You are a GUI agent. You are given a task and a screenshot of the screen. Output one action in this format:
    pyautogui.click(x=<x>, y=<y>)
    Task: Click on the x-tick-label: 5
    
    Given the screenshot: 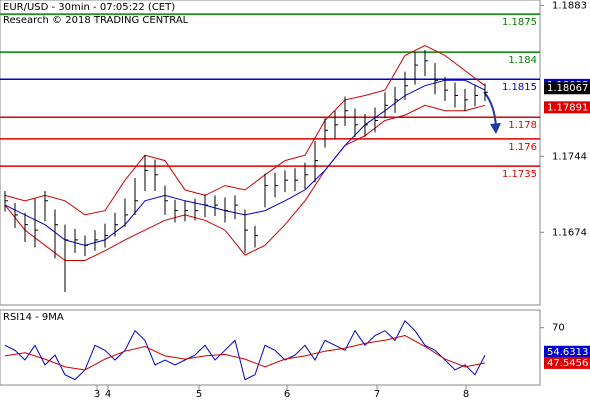 What is the action you would take?
    pyautogui.click(x=199, y=394)
    